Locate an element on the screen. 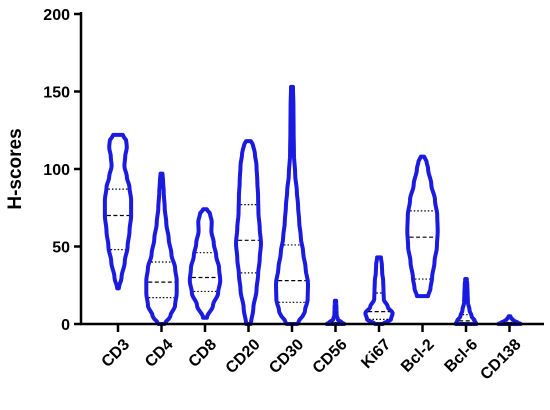 This screenshot has height=410, width=550. violin-ki67 is located at coordinates (379, 290).